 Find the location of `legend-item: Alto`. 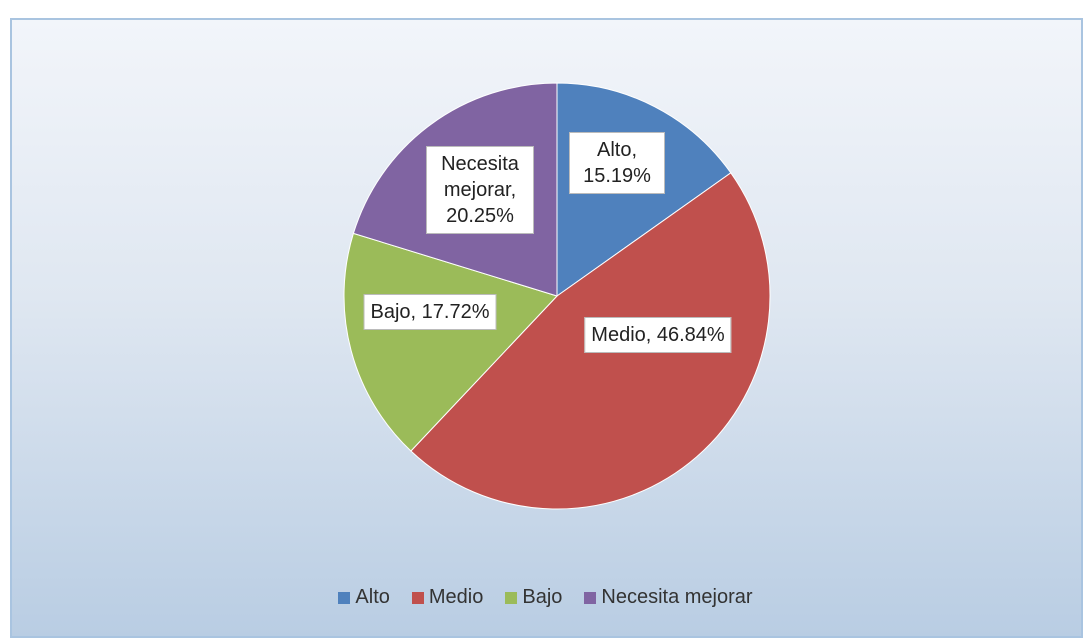

legend-item: Alto is located at coordinates (364, 597).